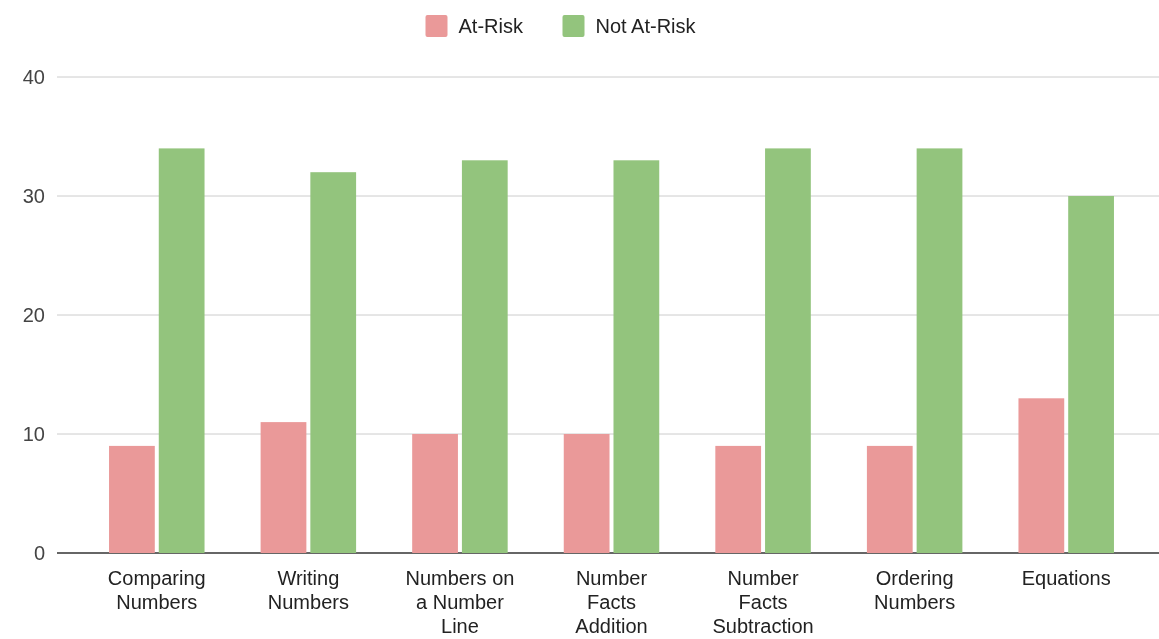 The width and height of the screenshot is (1159, 639). Describe the element at coordinates (611, 602) in the screenshot. I see `x-tick-label: Number Facts Addition` at that location.